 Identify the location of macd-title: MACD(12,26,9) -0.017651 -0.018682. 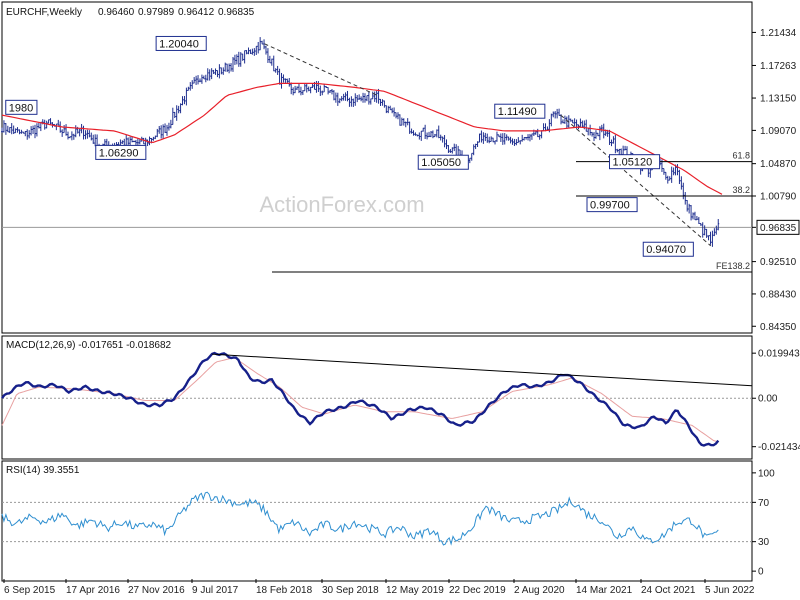
(89, 345).